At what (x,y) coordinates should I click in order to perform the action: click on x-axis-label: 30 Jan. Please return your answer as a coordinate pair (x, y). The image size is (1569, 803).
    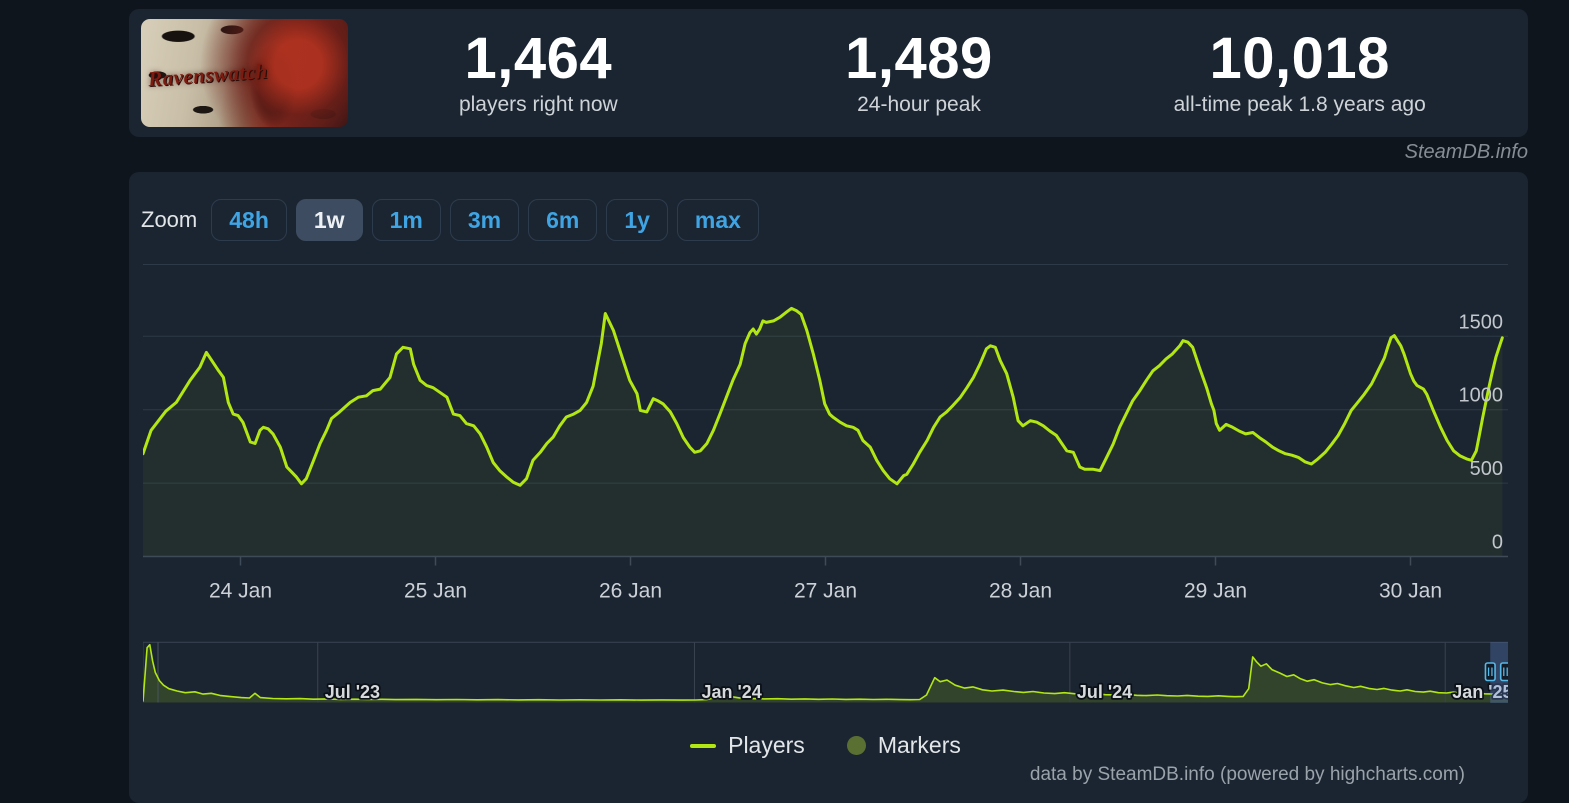
    Looking at the image, I should click on (1410, 591).